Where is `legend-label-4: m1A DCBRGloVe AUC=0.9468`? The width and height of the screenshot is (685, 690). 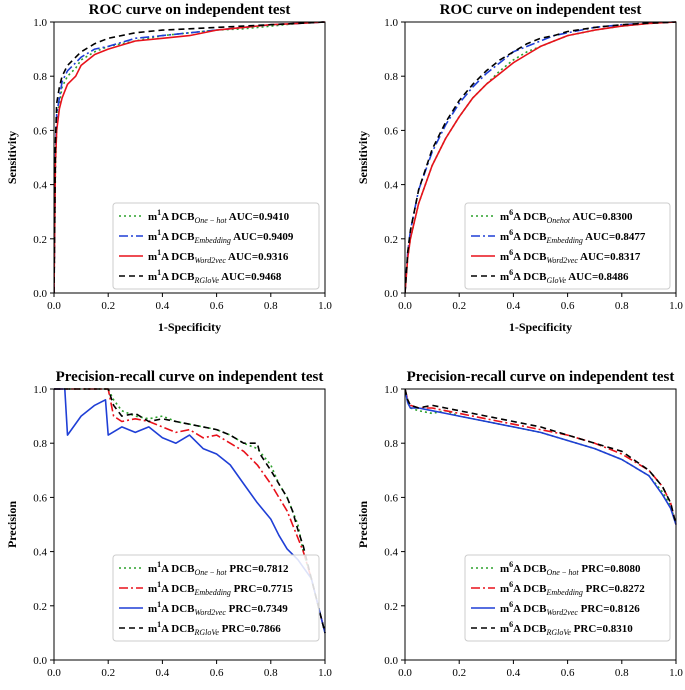
legend-label-4: m1A DCBRGloVe AUC=0.9468 is located at coordinates (215, 276).